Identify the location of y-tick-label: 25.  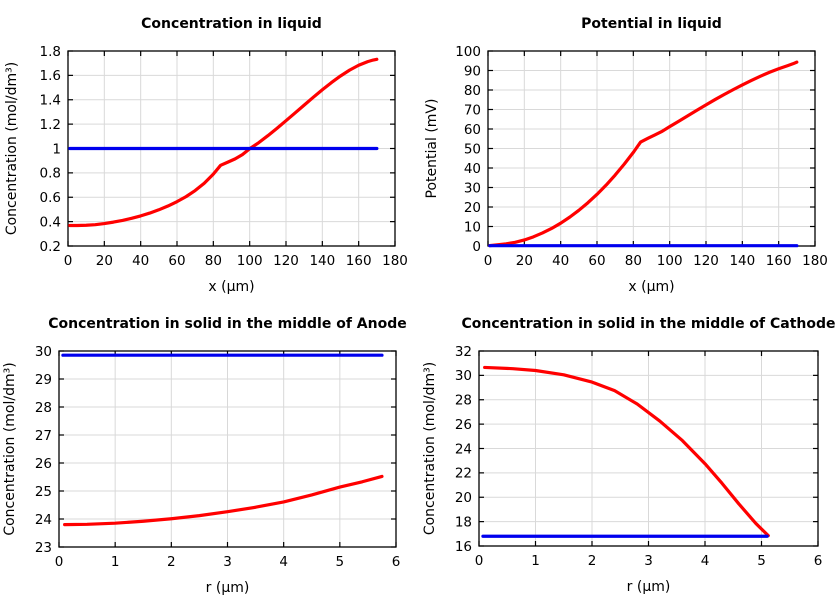
(43, 492).